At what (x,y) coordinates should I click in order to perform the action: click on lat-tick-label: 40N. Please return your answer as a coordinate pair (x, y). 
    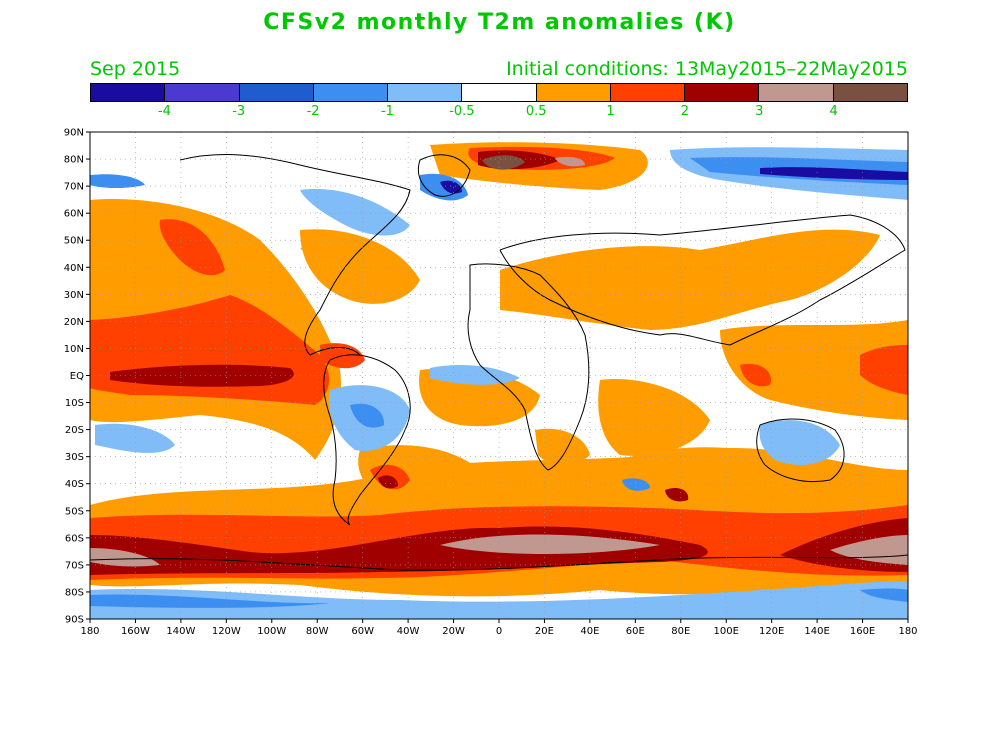
    Looking at the image, I should click on (74, 268).